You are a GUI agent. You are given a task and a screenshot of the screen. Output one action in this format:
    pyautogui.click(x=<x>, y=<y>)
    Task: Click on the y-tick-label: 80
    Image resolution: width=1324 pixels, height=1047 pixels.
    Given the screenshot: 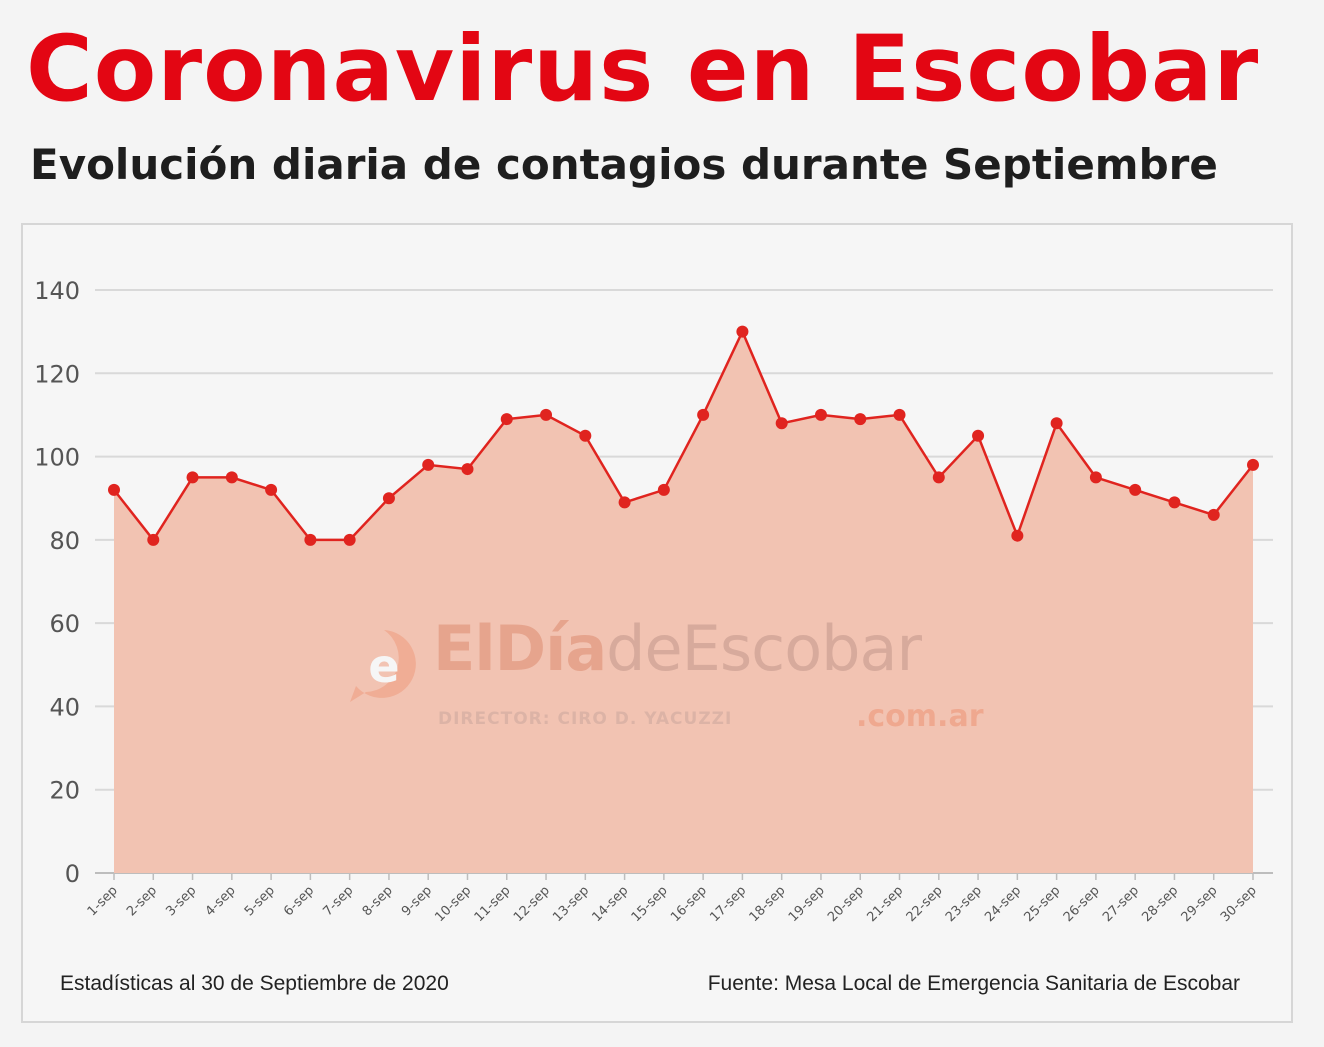 What is the action you would take?
    pyautogui.click(x=64, y=541)
    